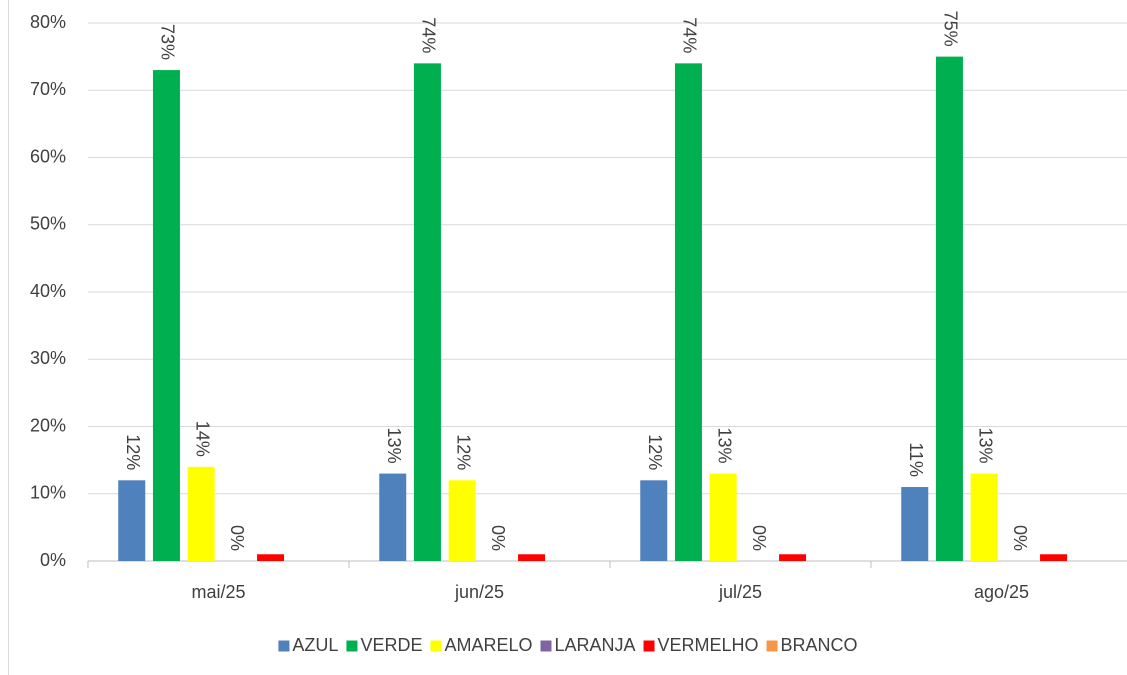 This screenshot has height=675, width=1127. What do you see at coordinates (48, 89) in the screenshot?
I see `y-tick-label: 70%` at bounding box center [48, 89].